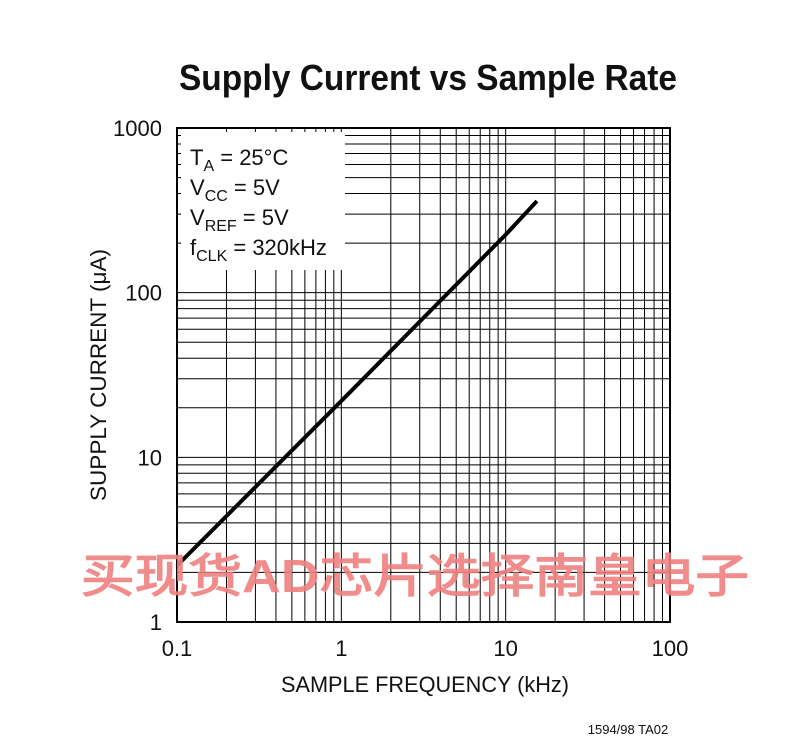 The width and height of the screenshot is (785, 750). Describe the element at coordinates (277, 247) in the screenshot. I see `annotation-value: = 320kHz` at that location.